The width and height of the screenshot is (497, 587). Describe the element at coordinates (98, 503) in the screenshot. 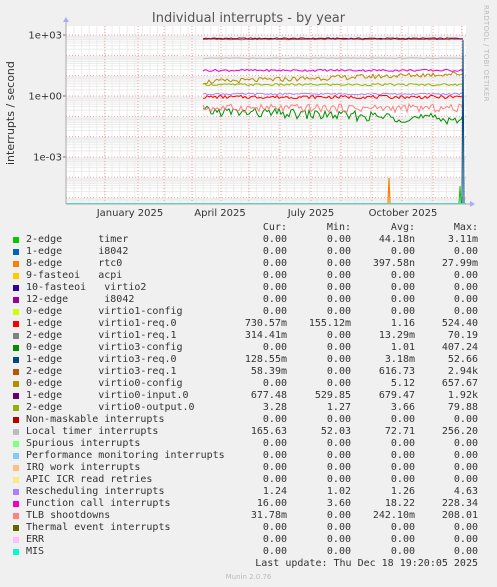

I see `legend-series-name: Function call interrupts` at that location.